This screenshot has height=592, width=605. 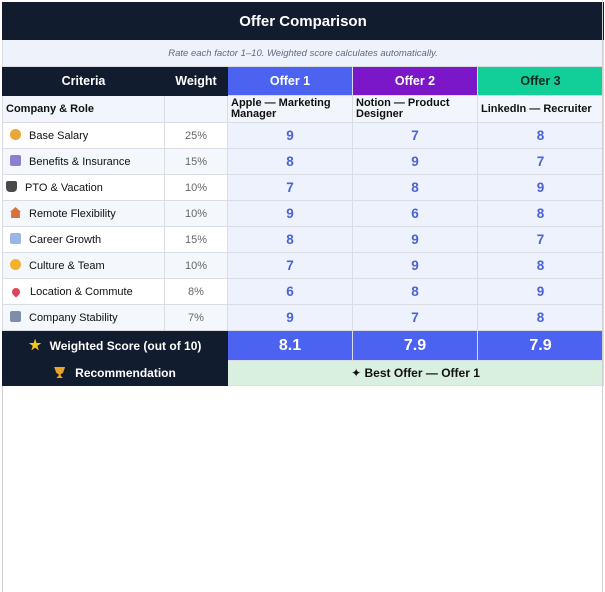 What do you see at coordinates (15, 264) in the screenshot?
I see `handshake-icon` at bounding box center [15, 264].